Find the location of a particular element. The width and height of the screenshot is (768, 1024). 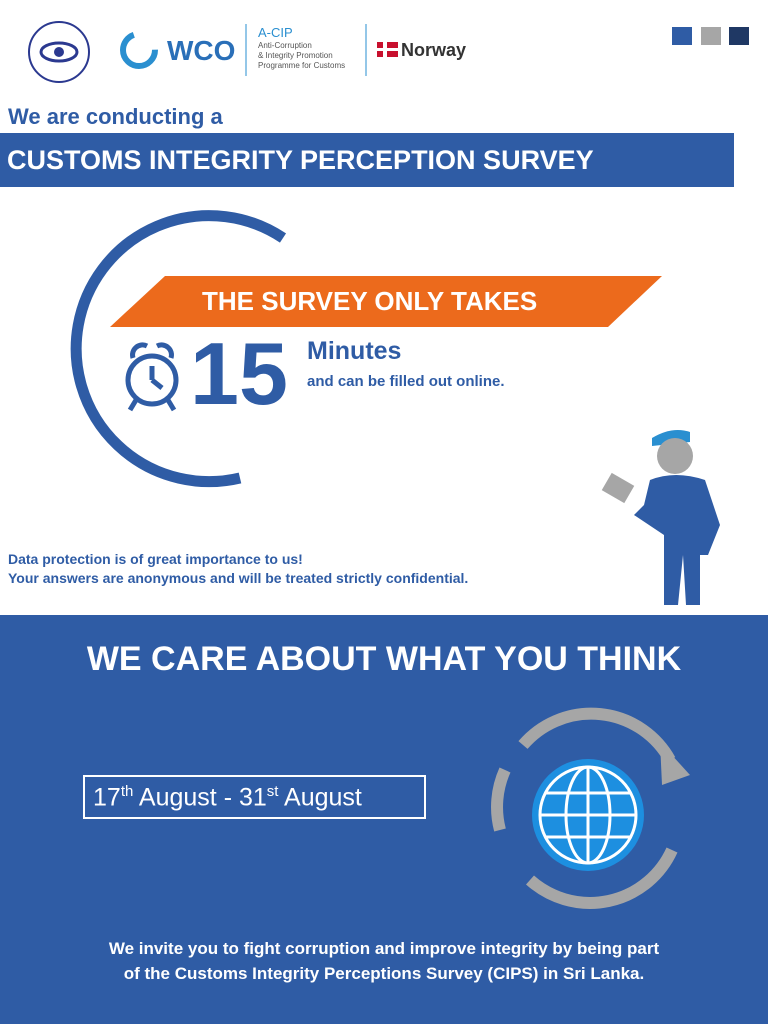

dates: 17th August - 31st August is located at coordinates (227, 797).